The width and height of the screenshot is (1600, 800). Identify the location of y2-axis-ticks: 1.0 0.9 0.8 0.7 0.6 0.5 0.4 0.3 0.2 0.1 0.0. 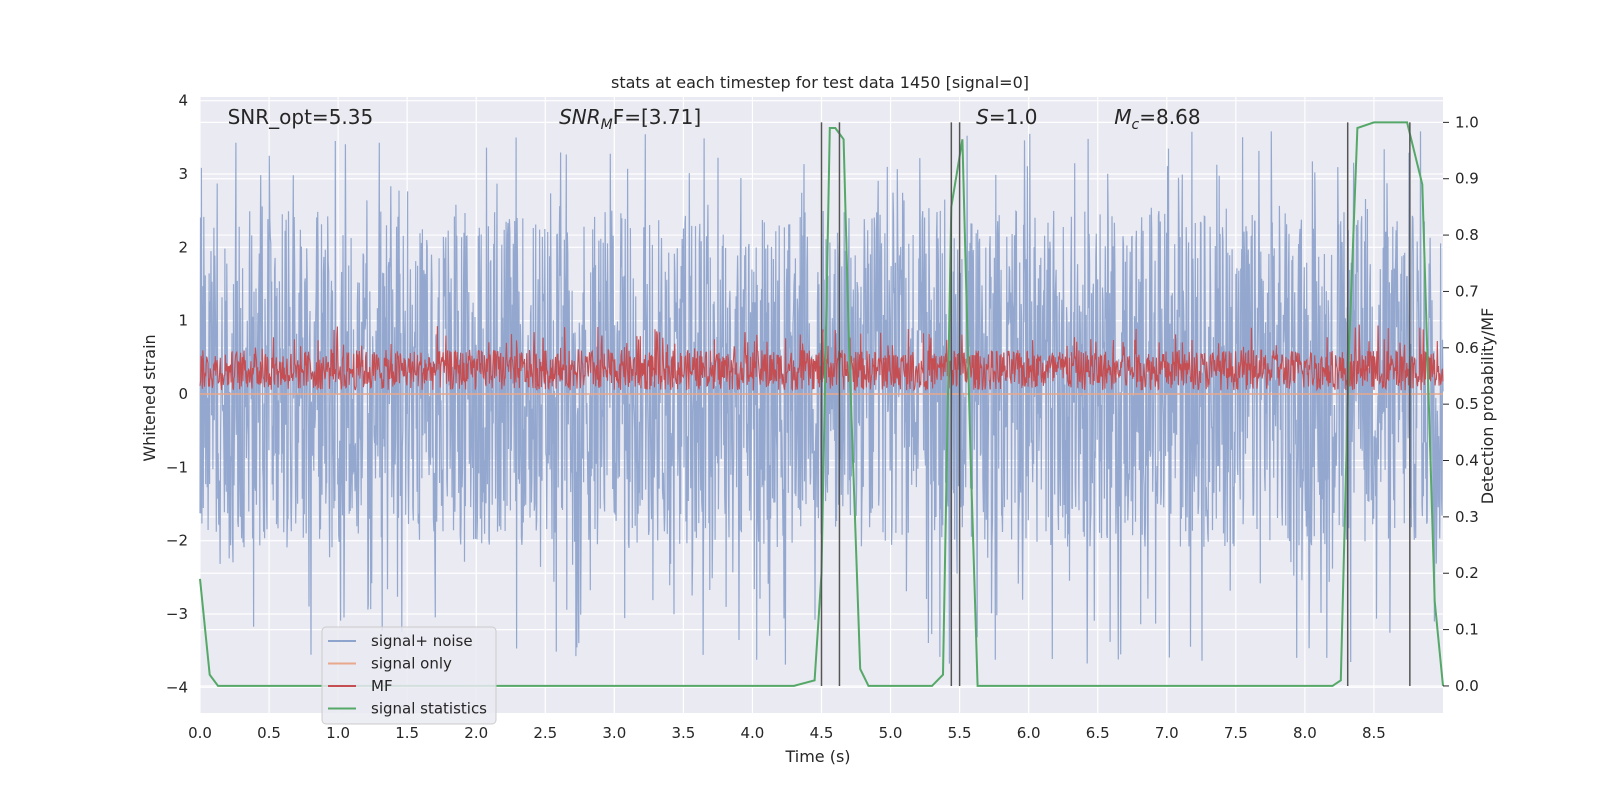
(1461, 404).